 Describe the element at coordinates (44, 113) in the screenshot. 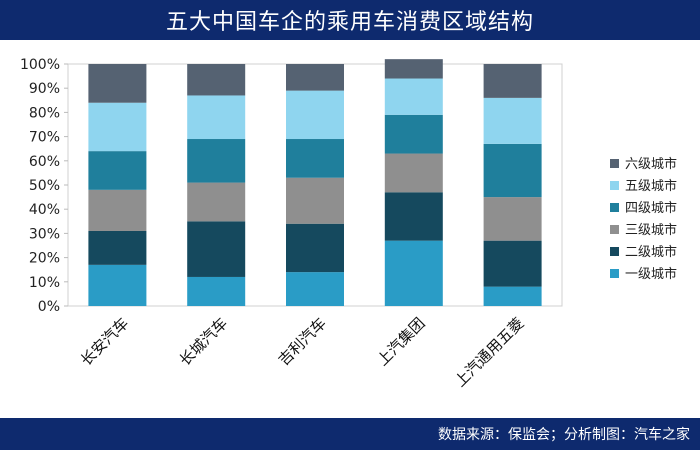

I see `y-tick-label: 80%` at that location.